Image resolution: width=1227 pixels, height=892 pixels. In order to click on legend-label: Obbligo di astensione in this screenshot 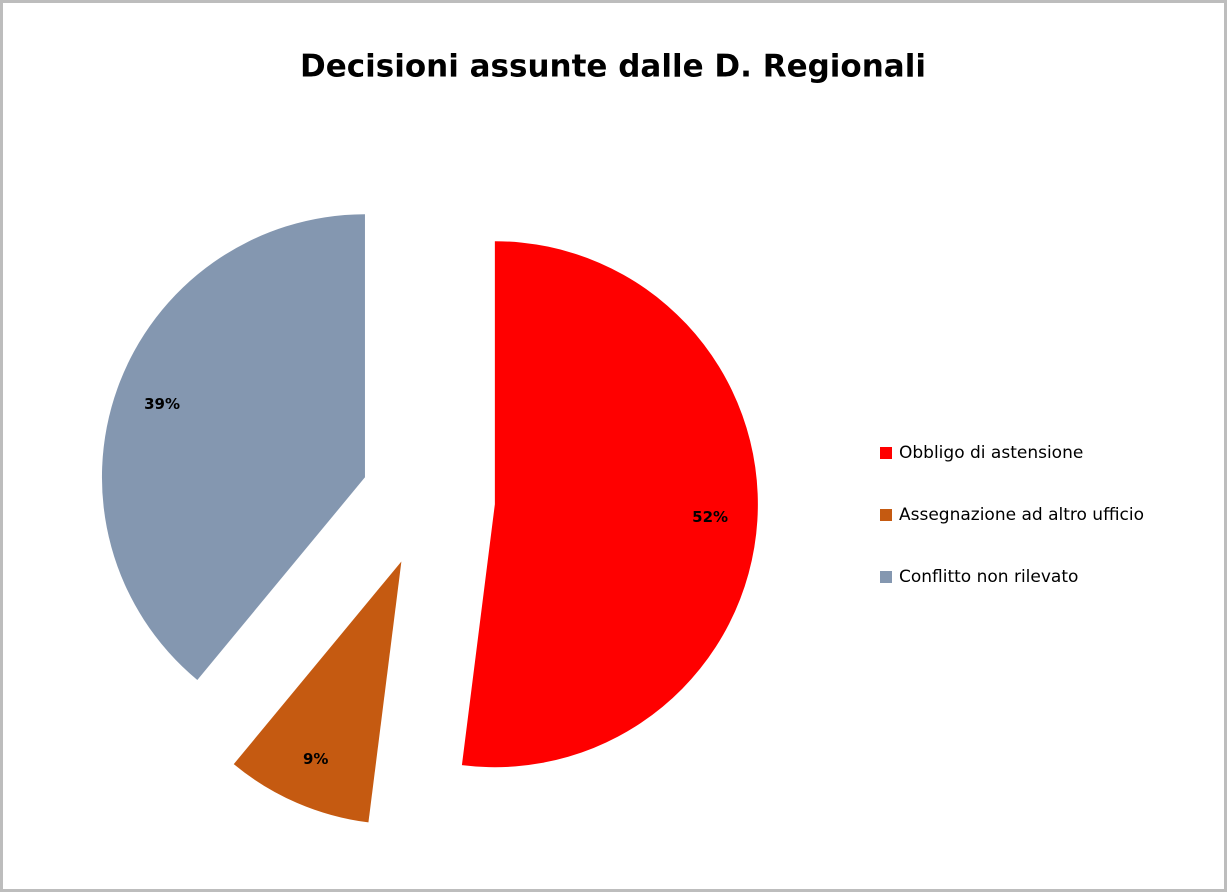, I will do `click(991, 453)`.